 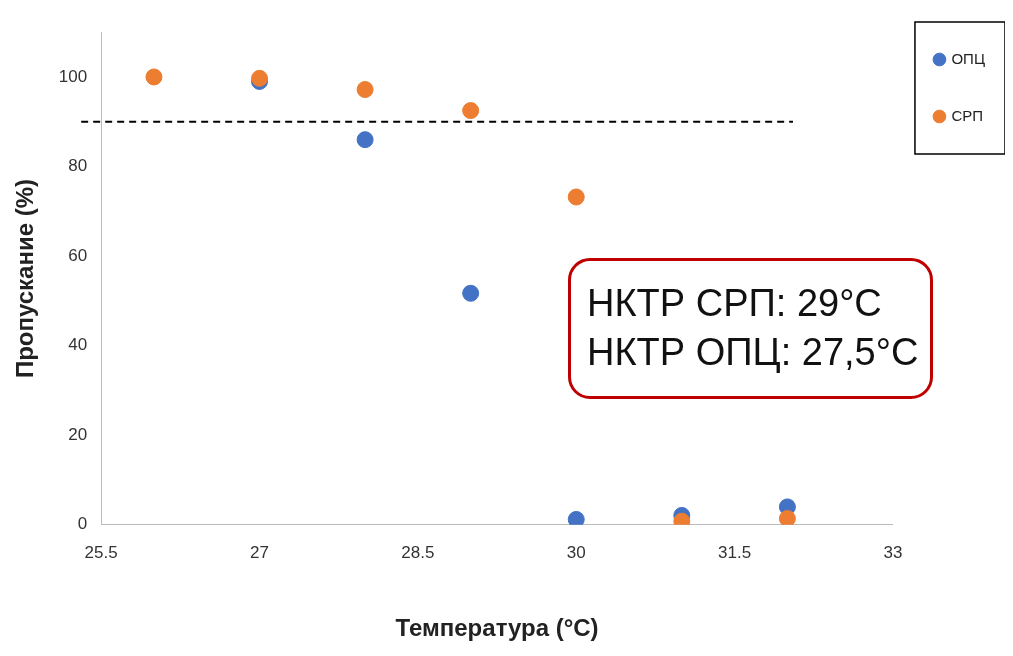 What do you see at coordinates (893, 552) in the screenshot?
I see `x-tick-label: 33` at bounding box center [893, 552].